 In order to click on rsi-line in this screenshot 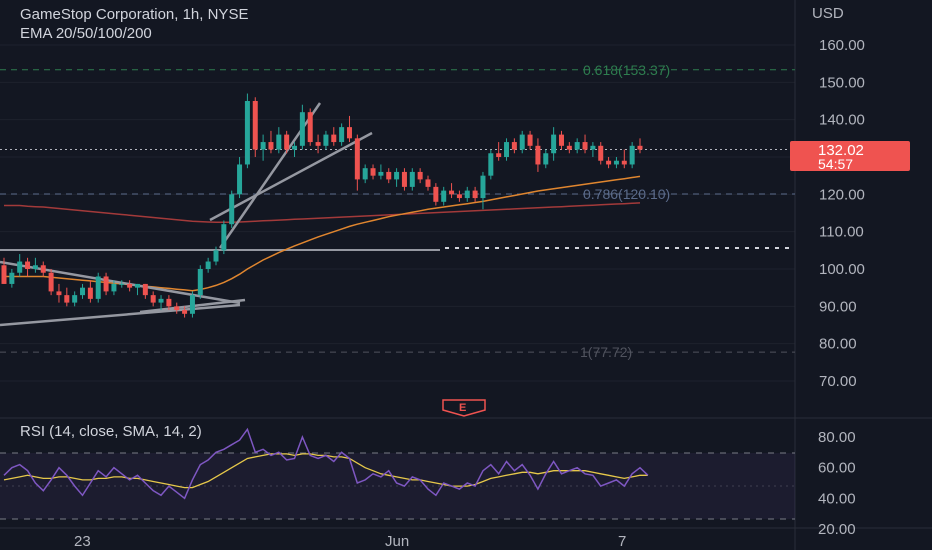, I will do `click(326, 463)`.